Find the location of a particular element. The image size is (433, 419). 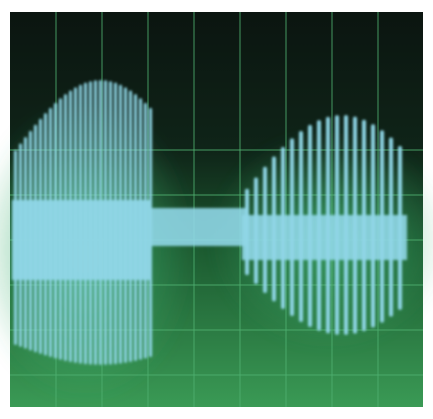

waveform-body is located at coordinates (324, 237).